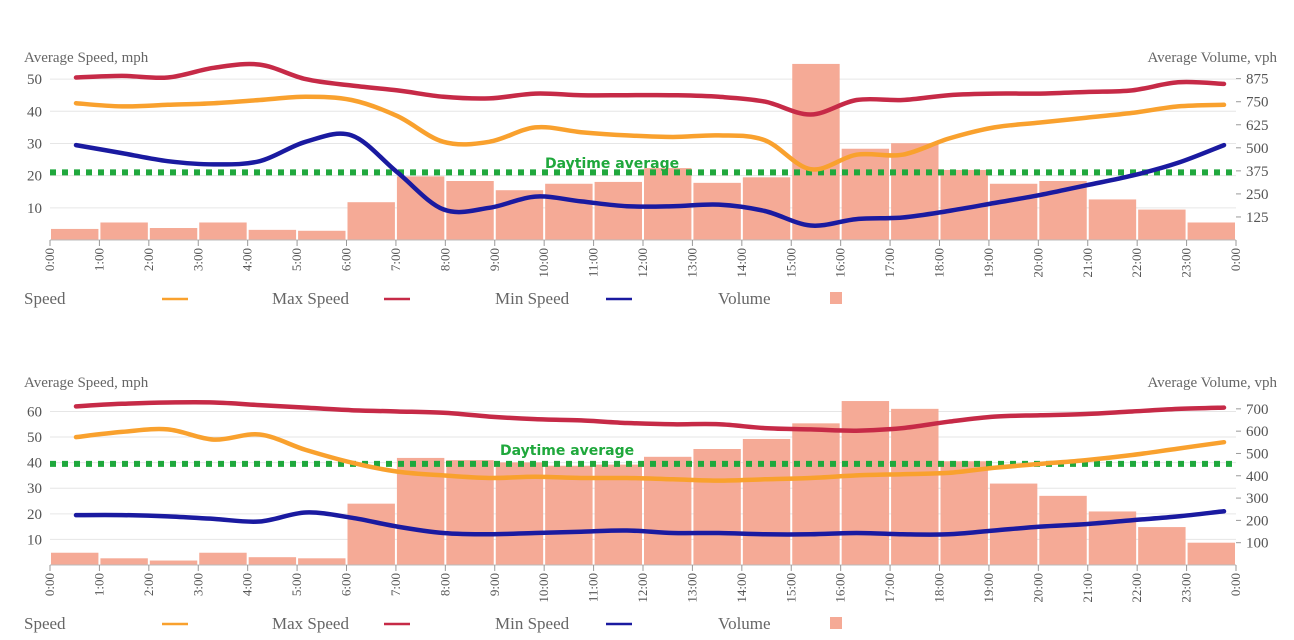  Describe the element at coordinates (840, 588) in the screenshot. I see `x-tick-label: 16:00` at that location.